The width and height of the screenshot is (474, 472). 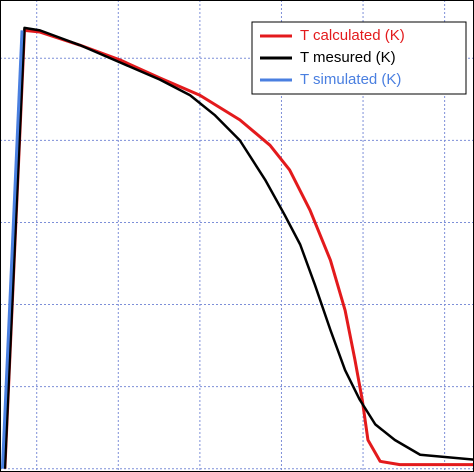 I want to click on legend-label: T simulated (K), so click(x=350, y=79).